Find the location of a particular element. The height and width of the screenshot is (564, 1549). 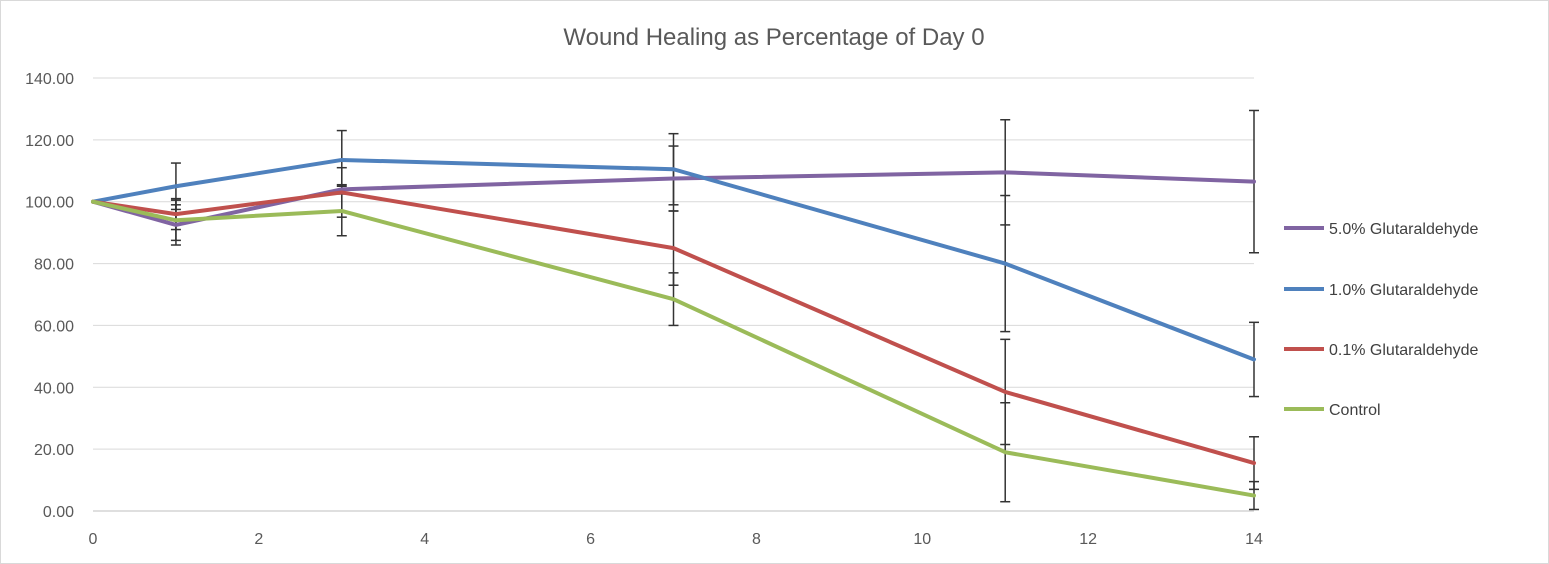

x-tick-label: 2 is located at coordinates (258, 539).